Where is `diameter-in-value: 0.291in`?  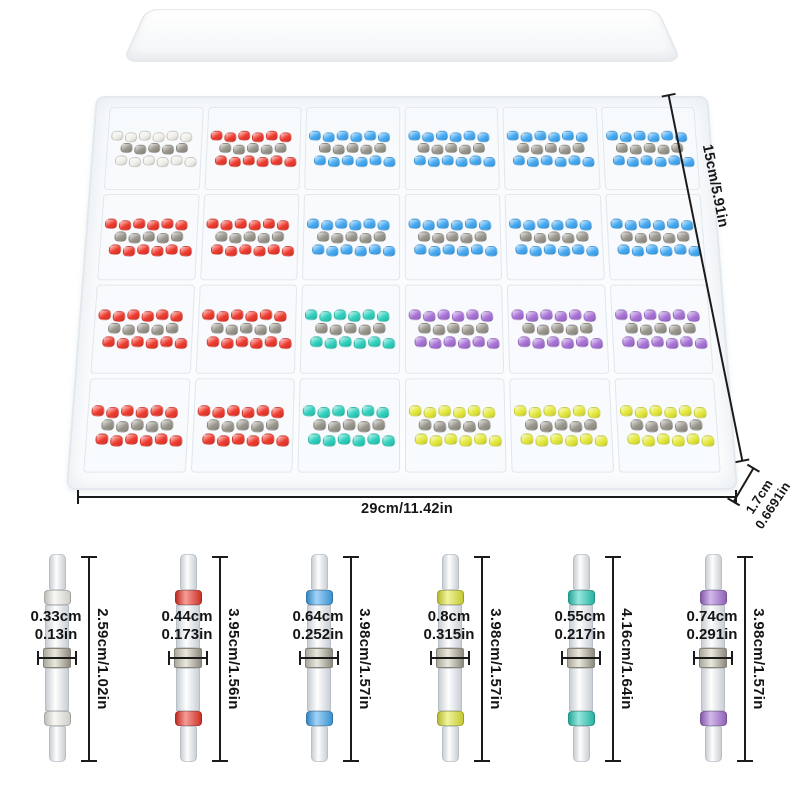 diameter-in-value: 0.291in is located at coordinates (712, 635).